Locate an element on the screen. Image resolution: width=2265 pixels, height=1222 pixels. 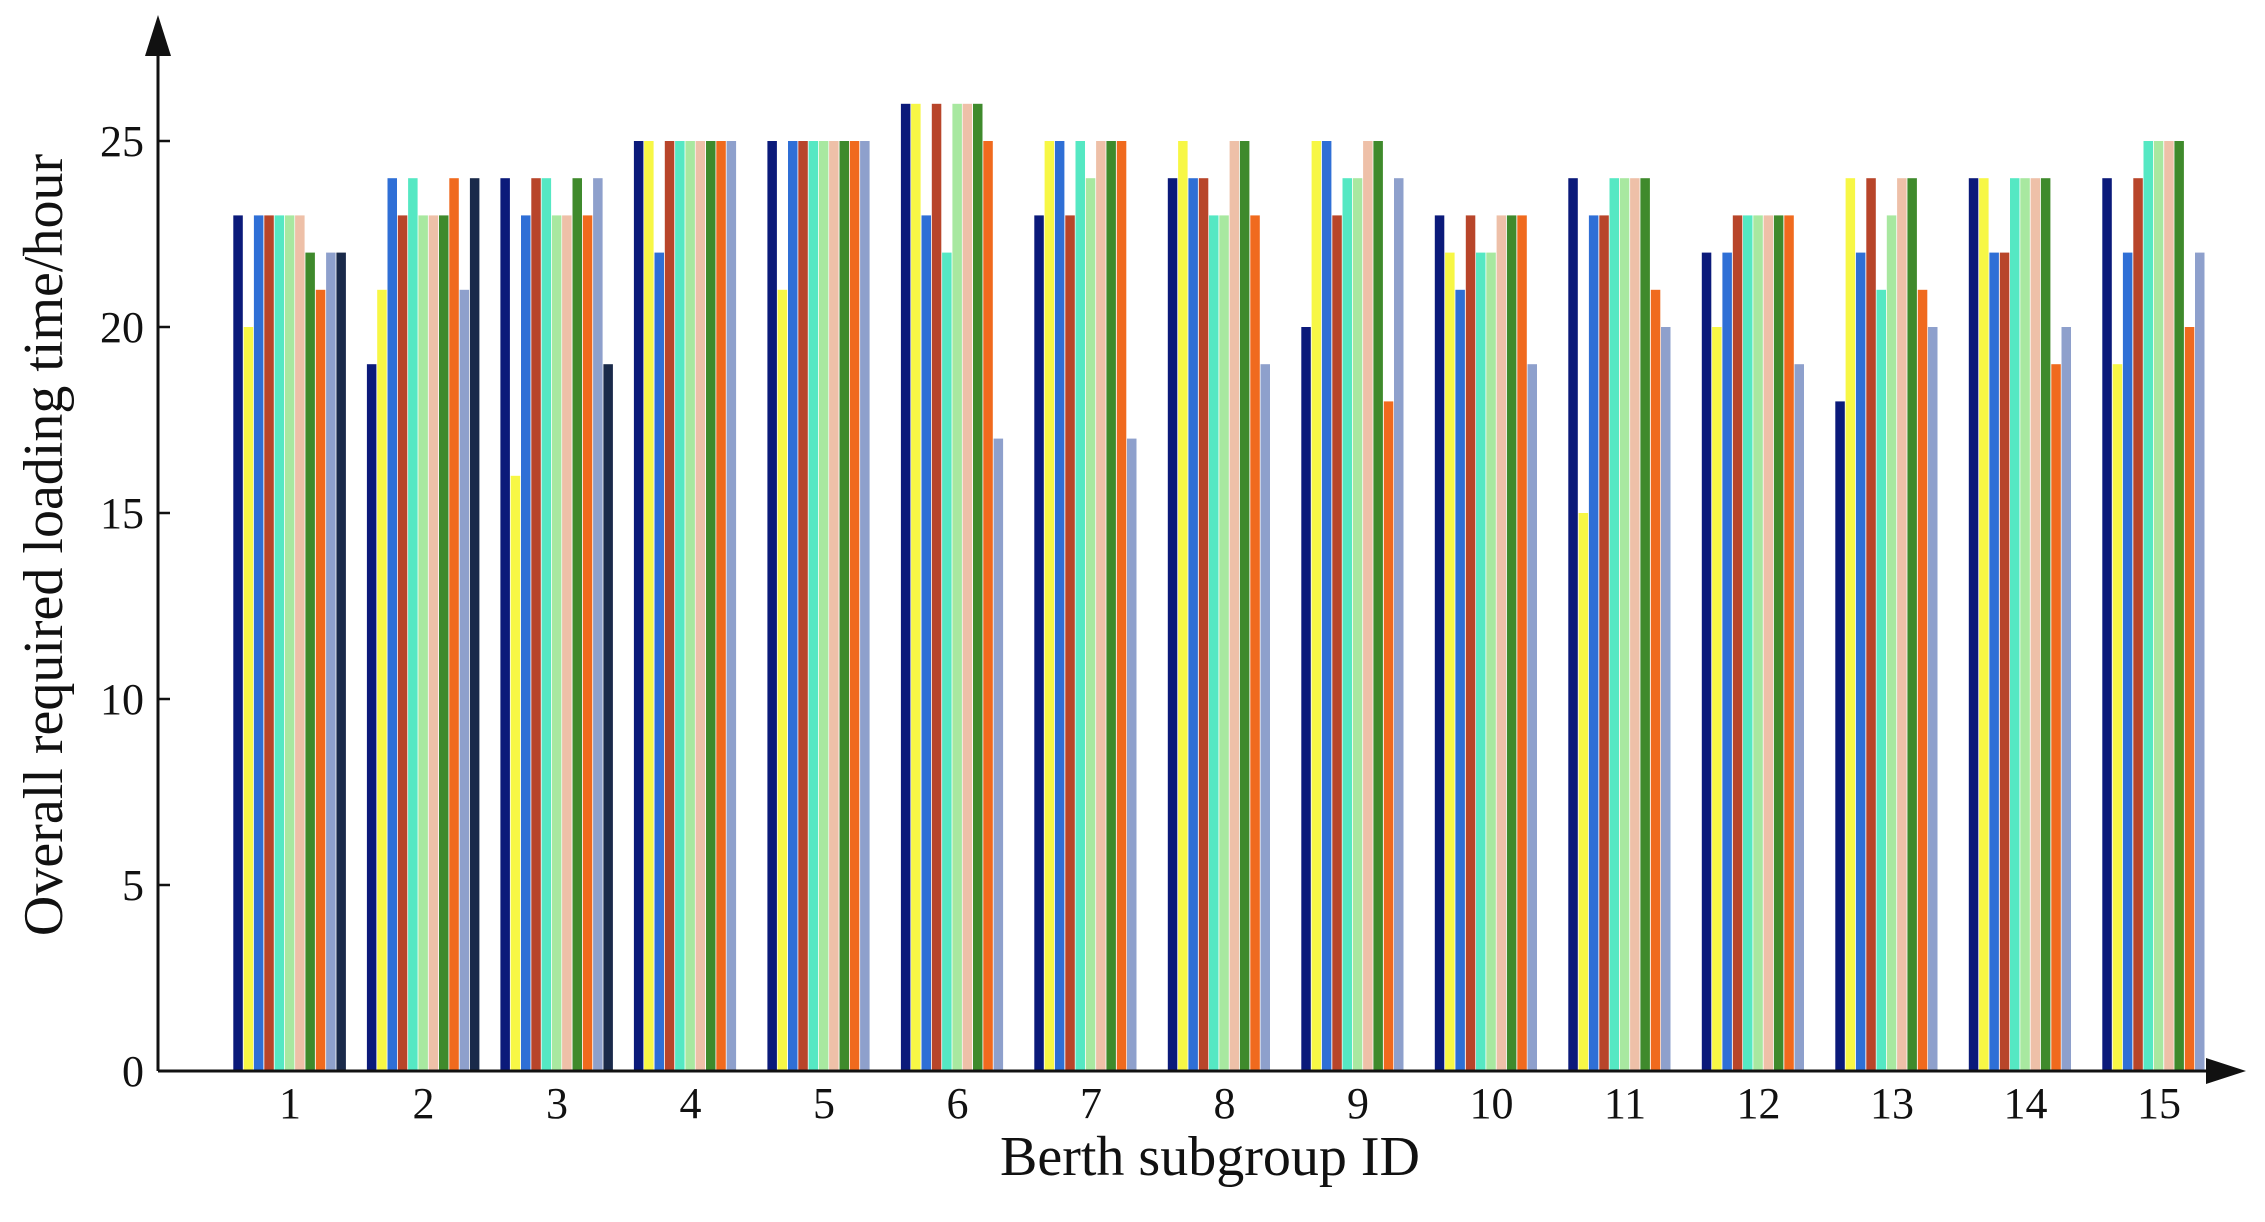
x-tick-label: 12 is located at coordinates (1759, 1103).